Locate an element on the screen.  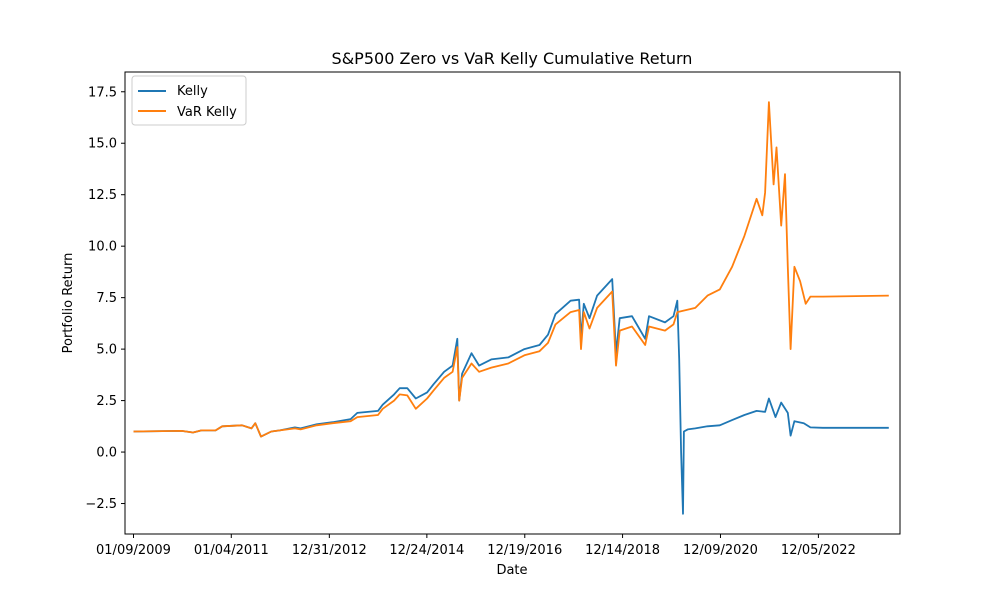
y-axis: −2.5 0.0 2.5 5.0 7.5 10.0 12.5 15.0 17.5 is located at coordinates (105, 298).